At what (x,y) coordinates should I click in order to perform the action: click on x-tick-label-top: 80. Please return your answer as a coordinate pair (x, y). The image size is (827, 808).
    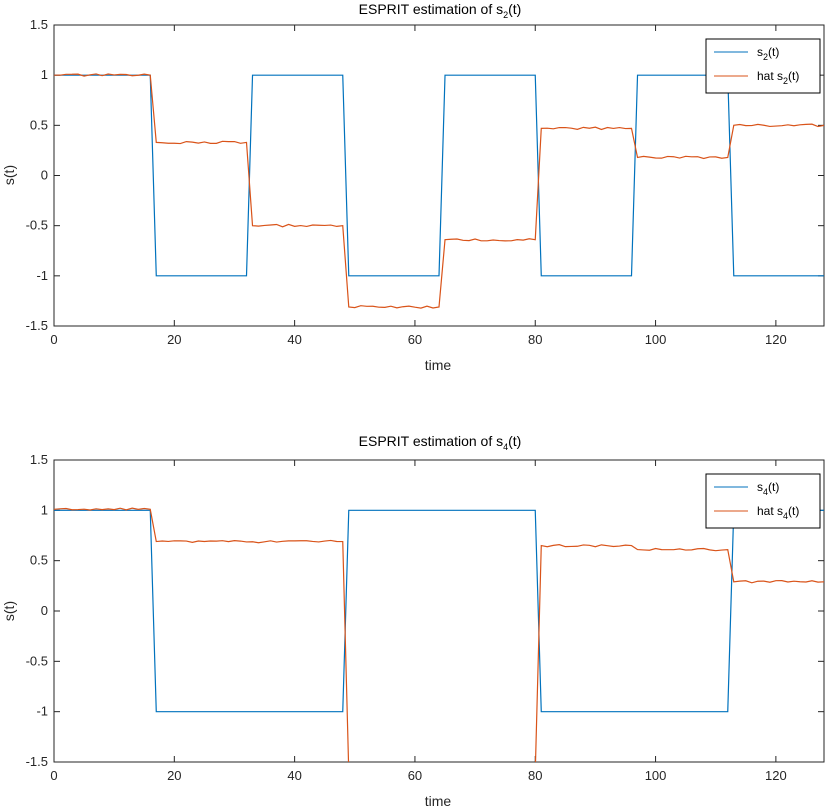
    Looking at the image, I should click on (535, 339).